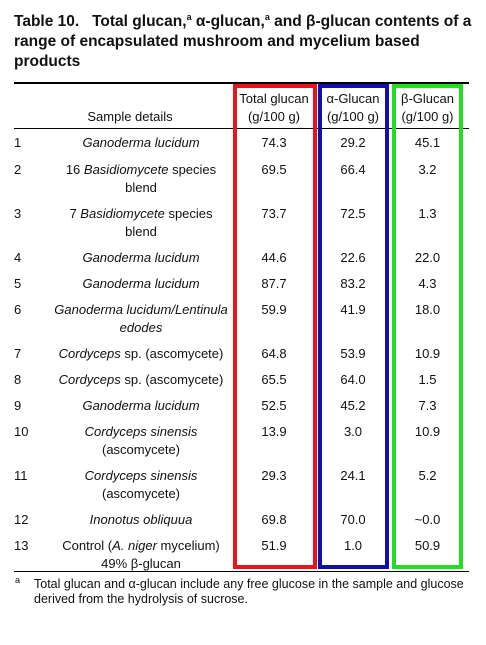 This screenshot has width=486, height=645. I want to click on value-cell: 66.4, so click(353, 170).